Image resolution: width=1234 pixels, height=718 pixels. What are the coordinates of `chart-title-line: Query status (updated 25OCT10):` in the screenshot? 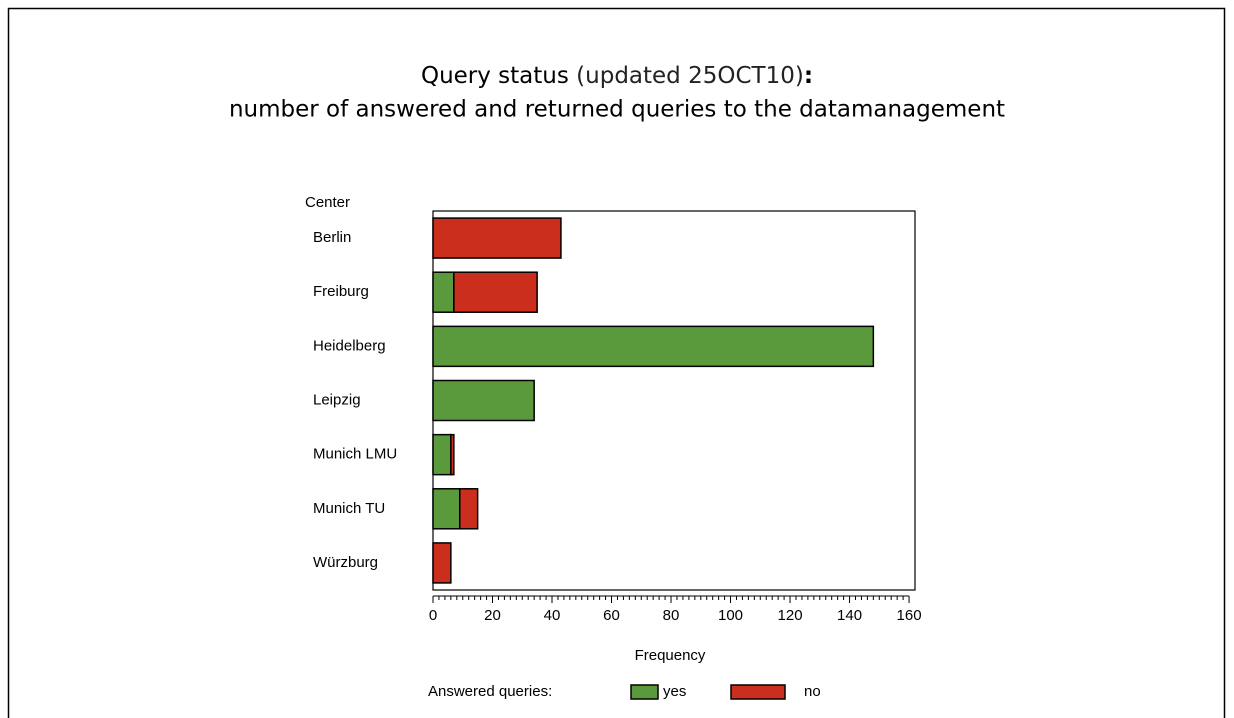 It's located at (617, 76).